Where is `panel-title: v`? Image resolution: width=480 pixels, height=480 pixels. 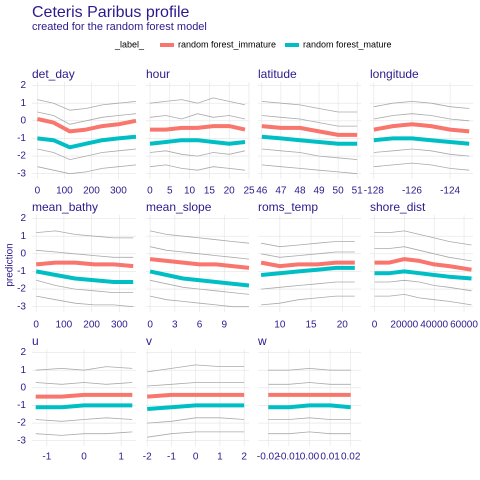
panel-title: v is located at coordinates (149, 341).